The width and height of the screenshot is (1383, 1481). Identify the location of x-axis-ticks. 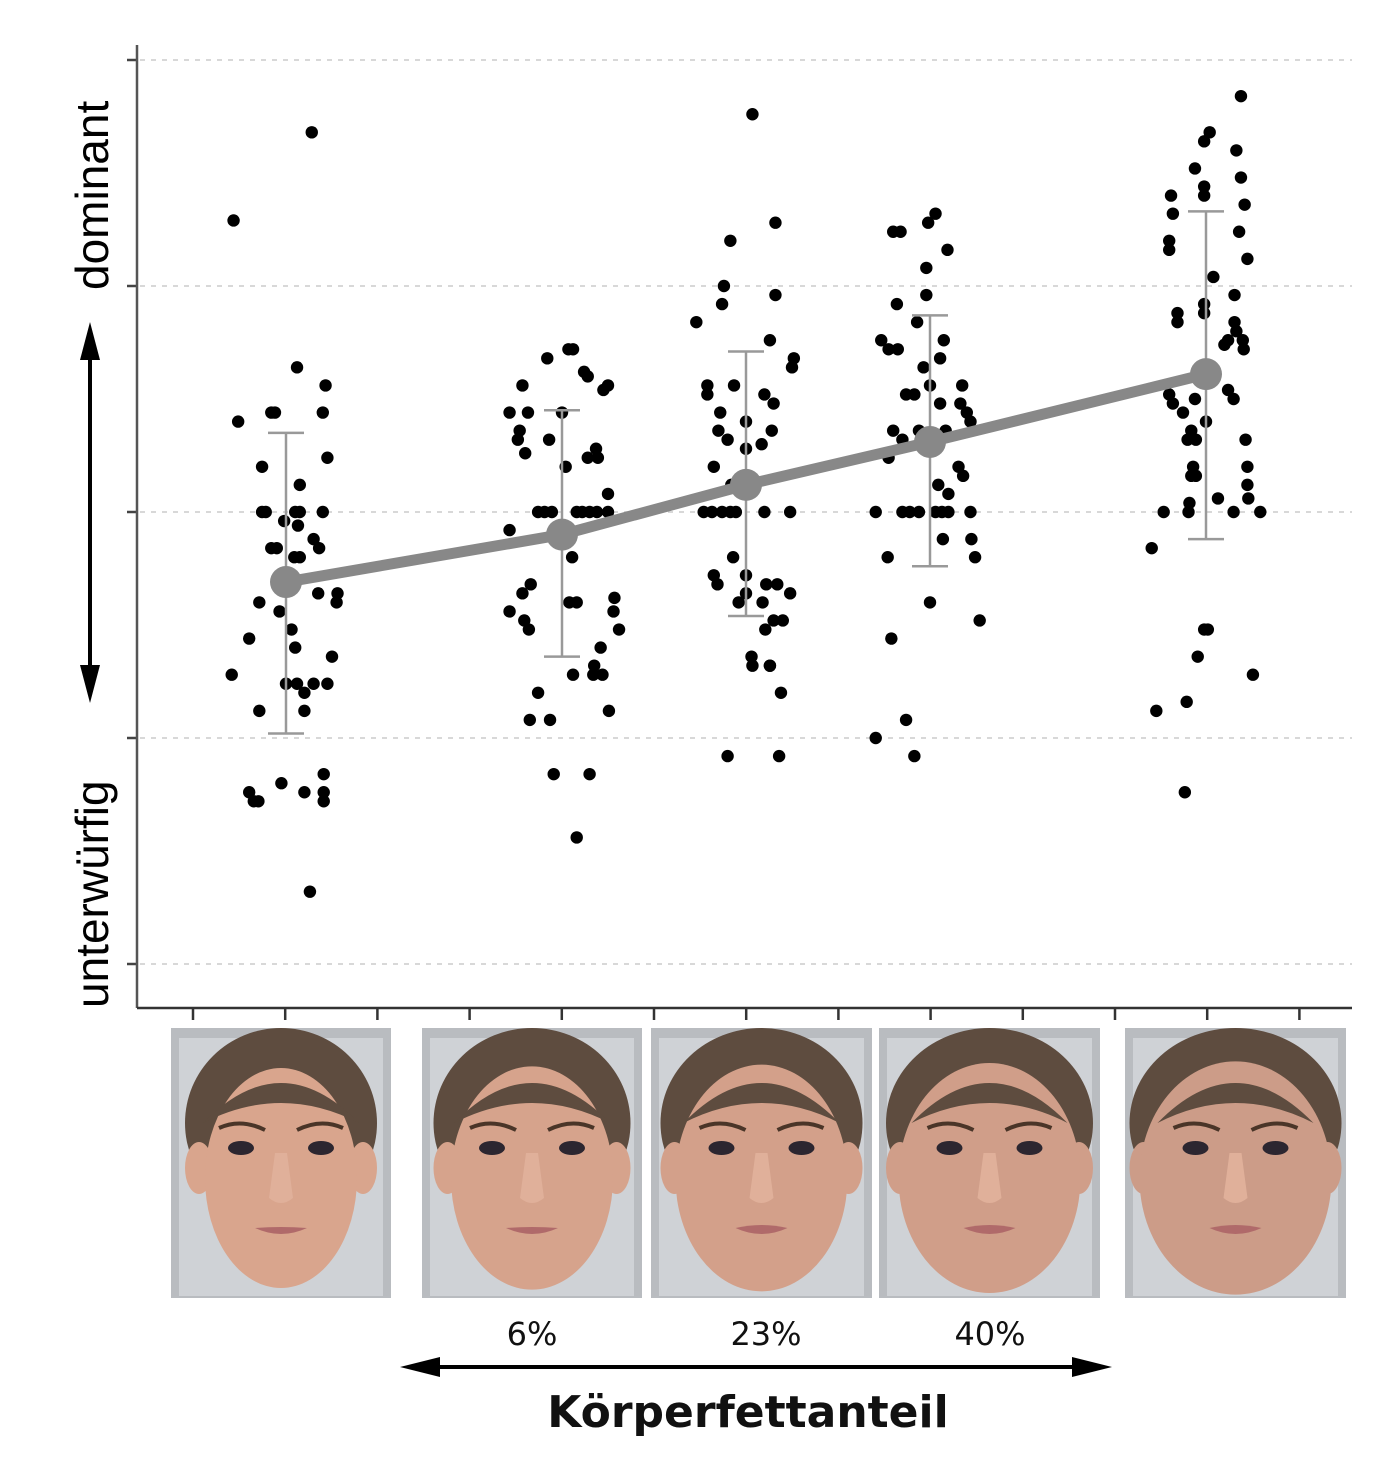
(746, 1014).